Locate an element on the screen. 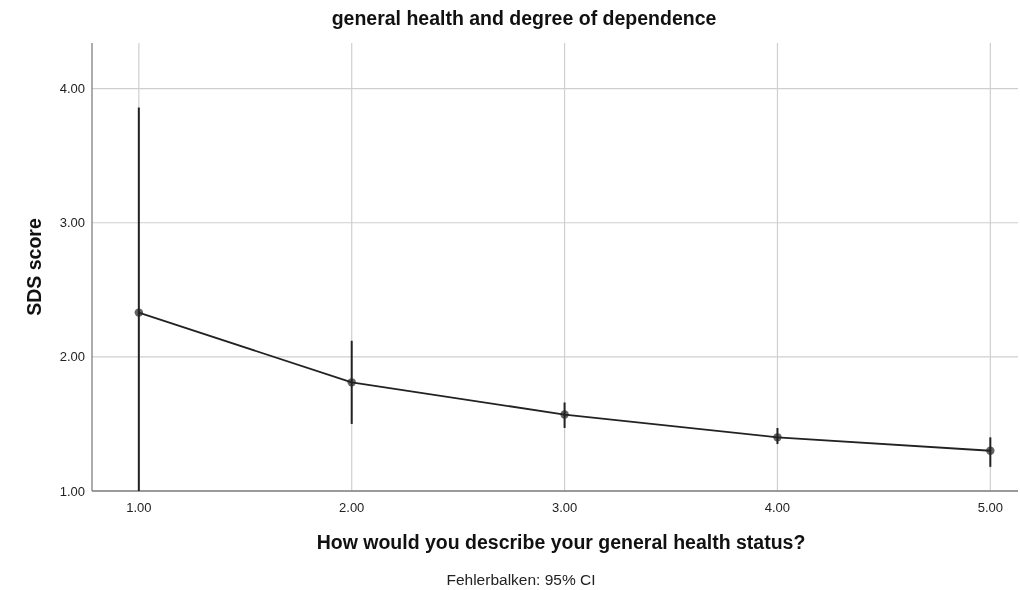  x-tick-label: 2.00 is located at coordinates (352, 507).